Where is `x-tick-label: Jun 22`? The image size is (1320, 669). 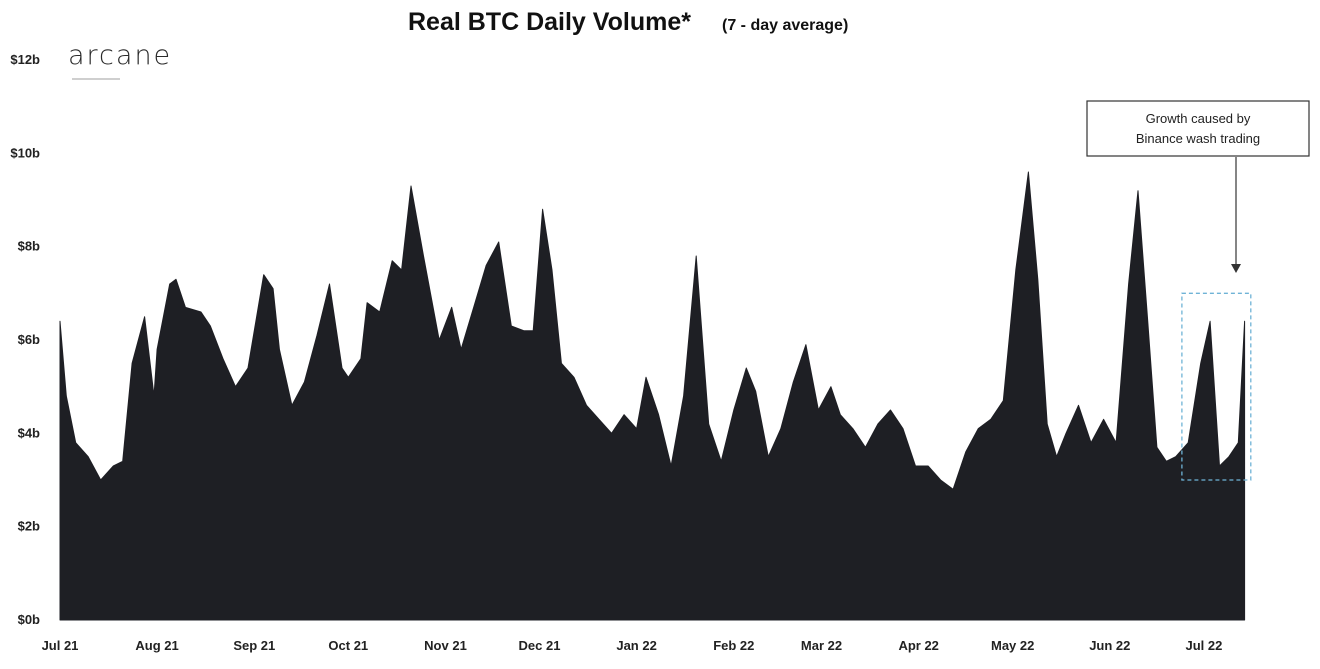 x-tick-label: Jun 22 is located at coordinates (1109, 645).